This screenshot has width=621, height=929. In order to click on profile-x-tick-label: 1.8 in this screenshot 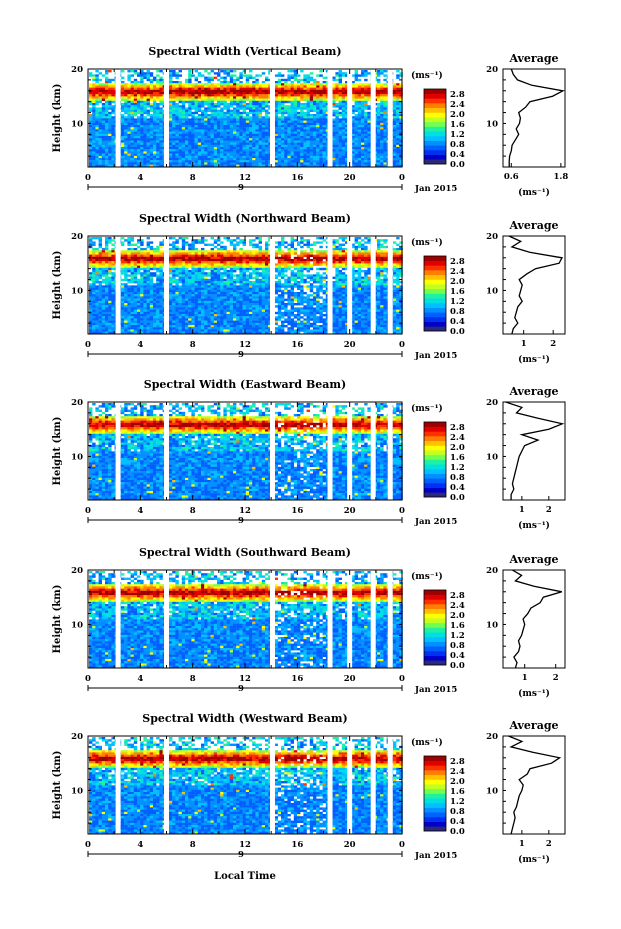, I will do `click(560, 177)`.